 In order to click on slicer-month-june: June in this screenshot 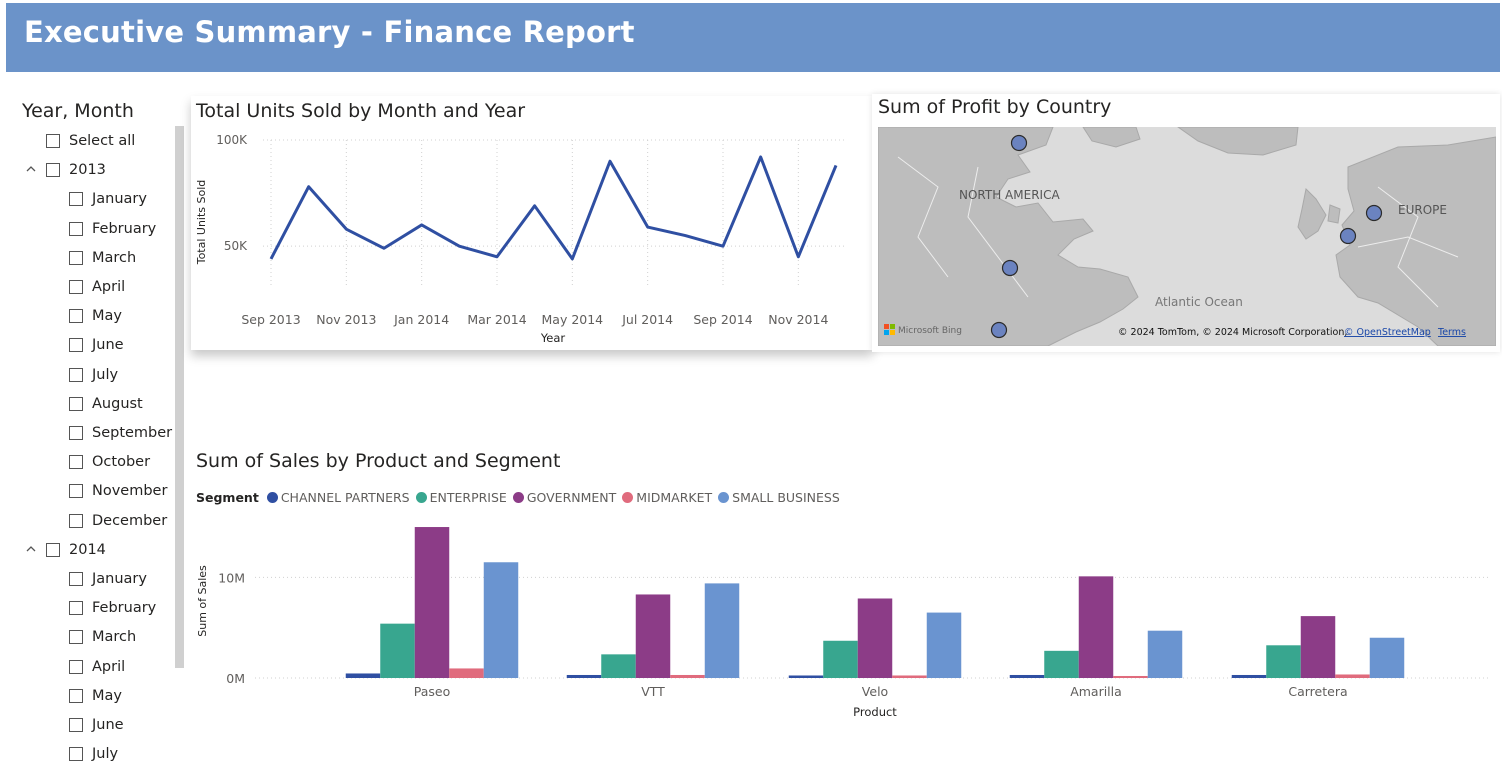, I will do `click(96, 345)`.